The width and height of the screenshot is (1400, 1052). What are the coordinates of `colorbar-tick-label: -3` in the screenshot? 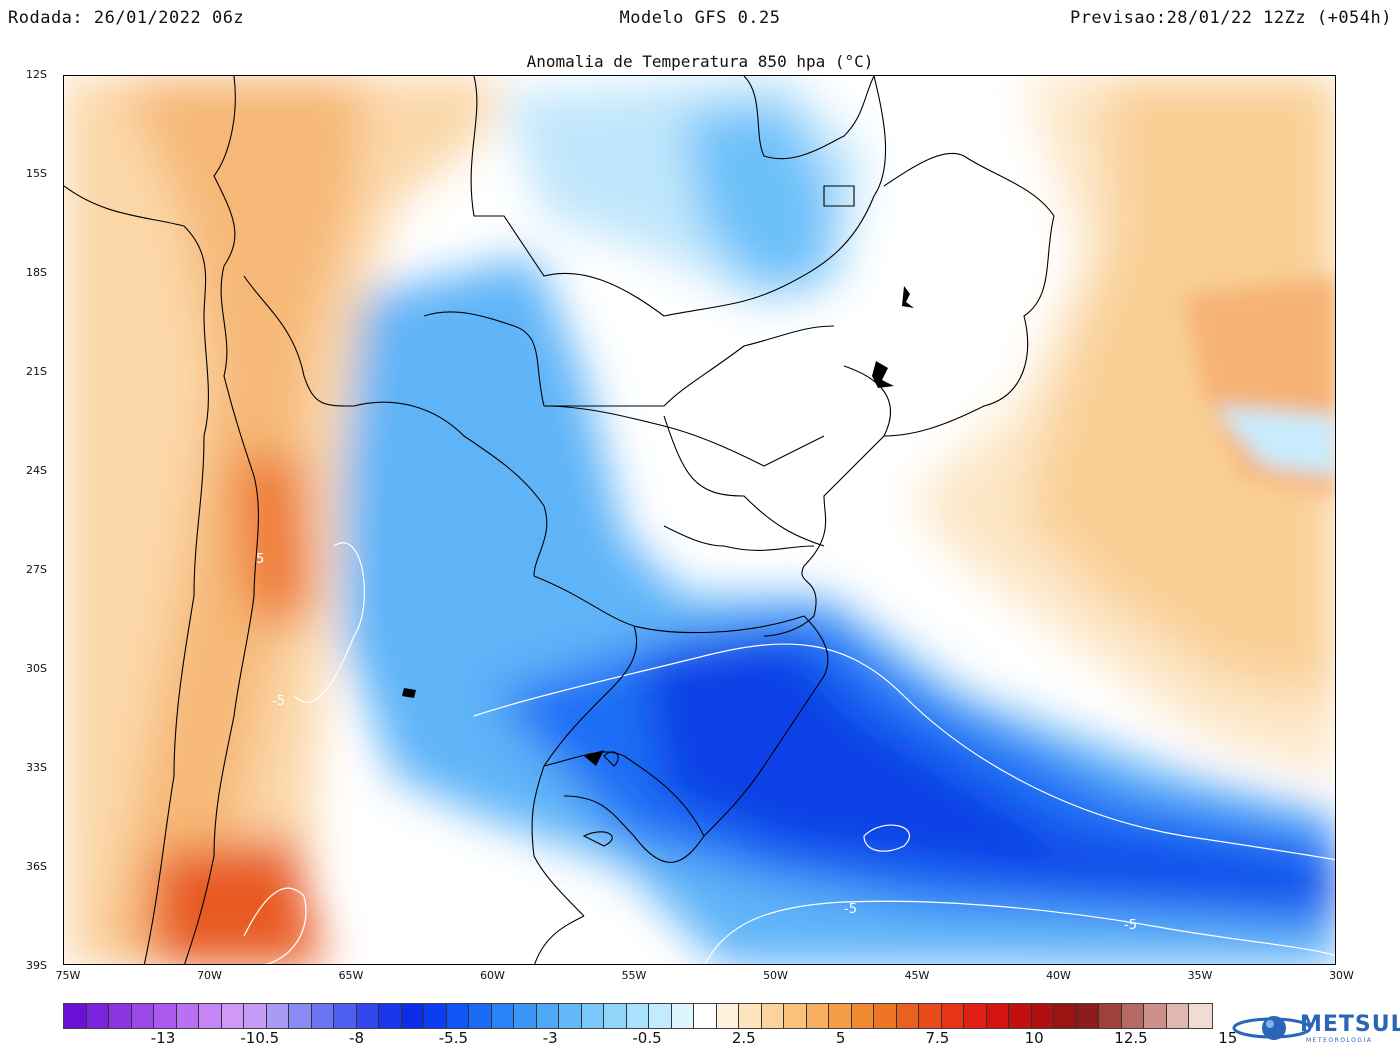 It's located at (550, 1038).